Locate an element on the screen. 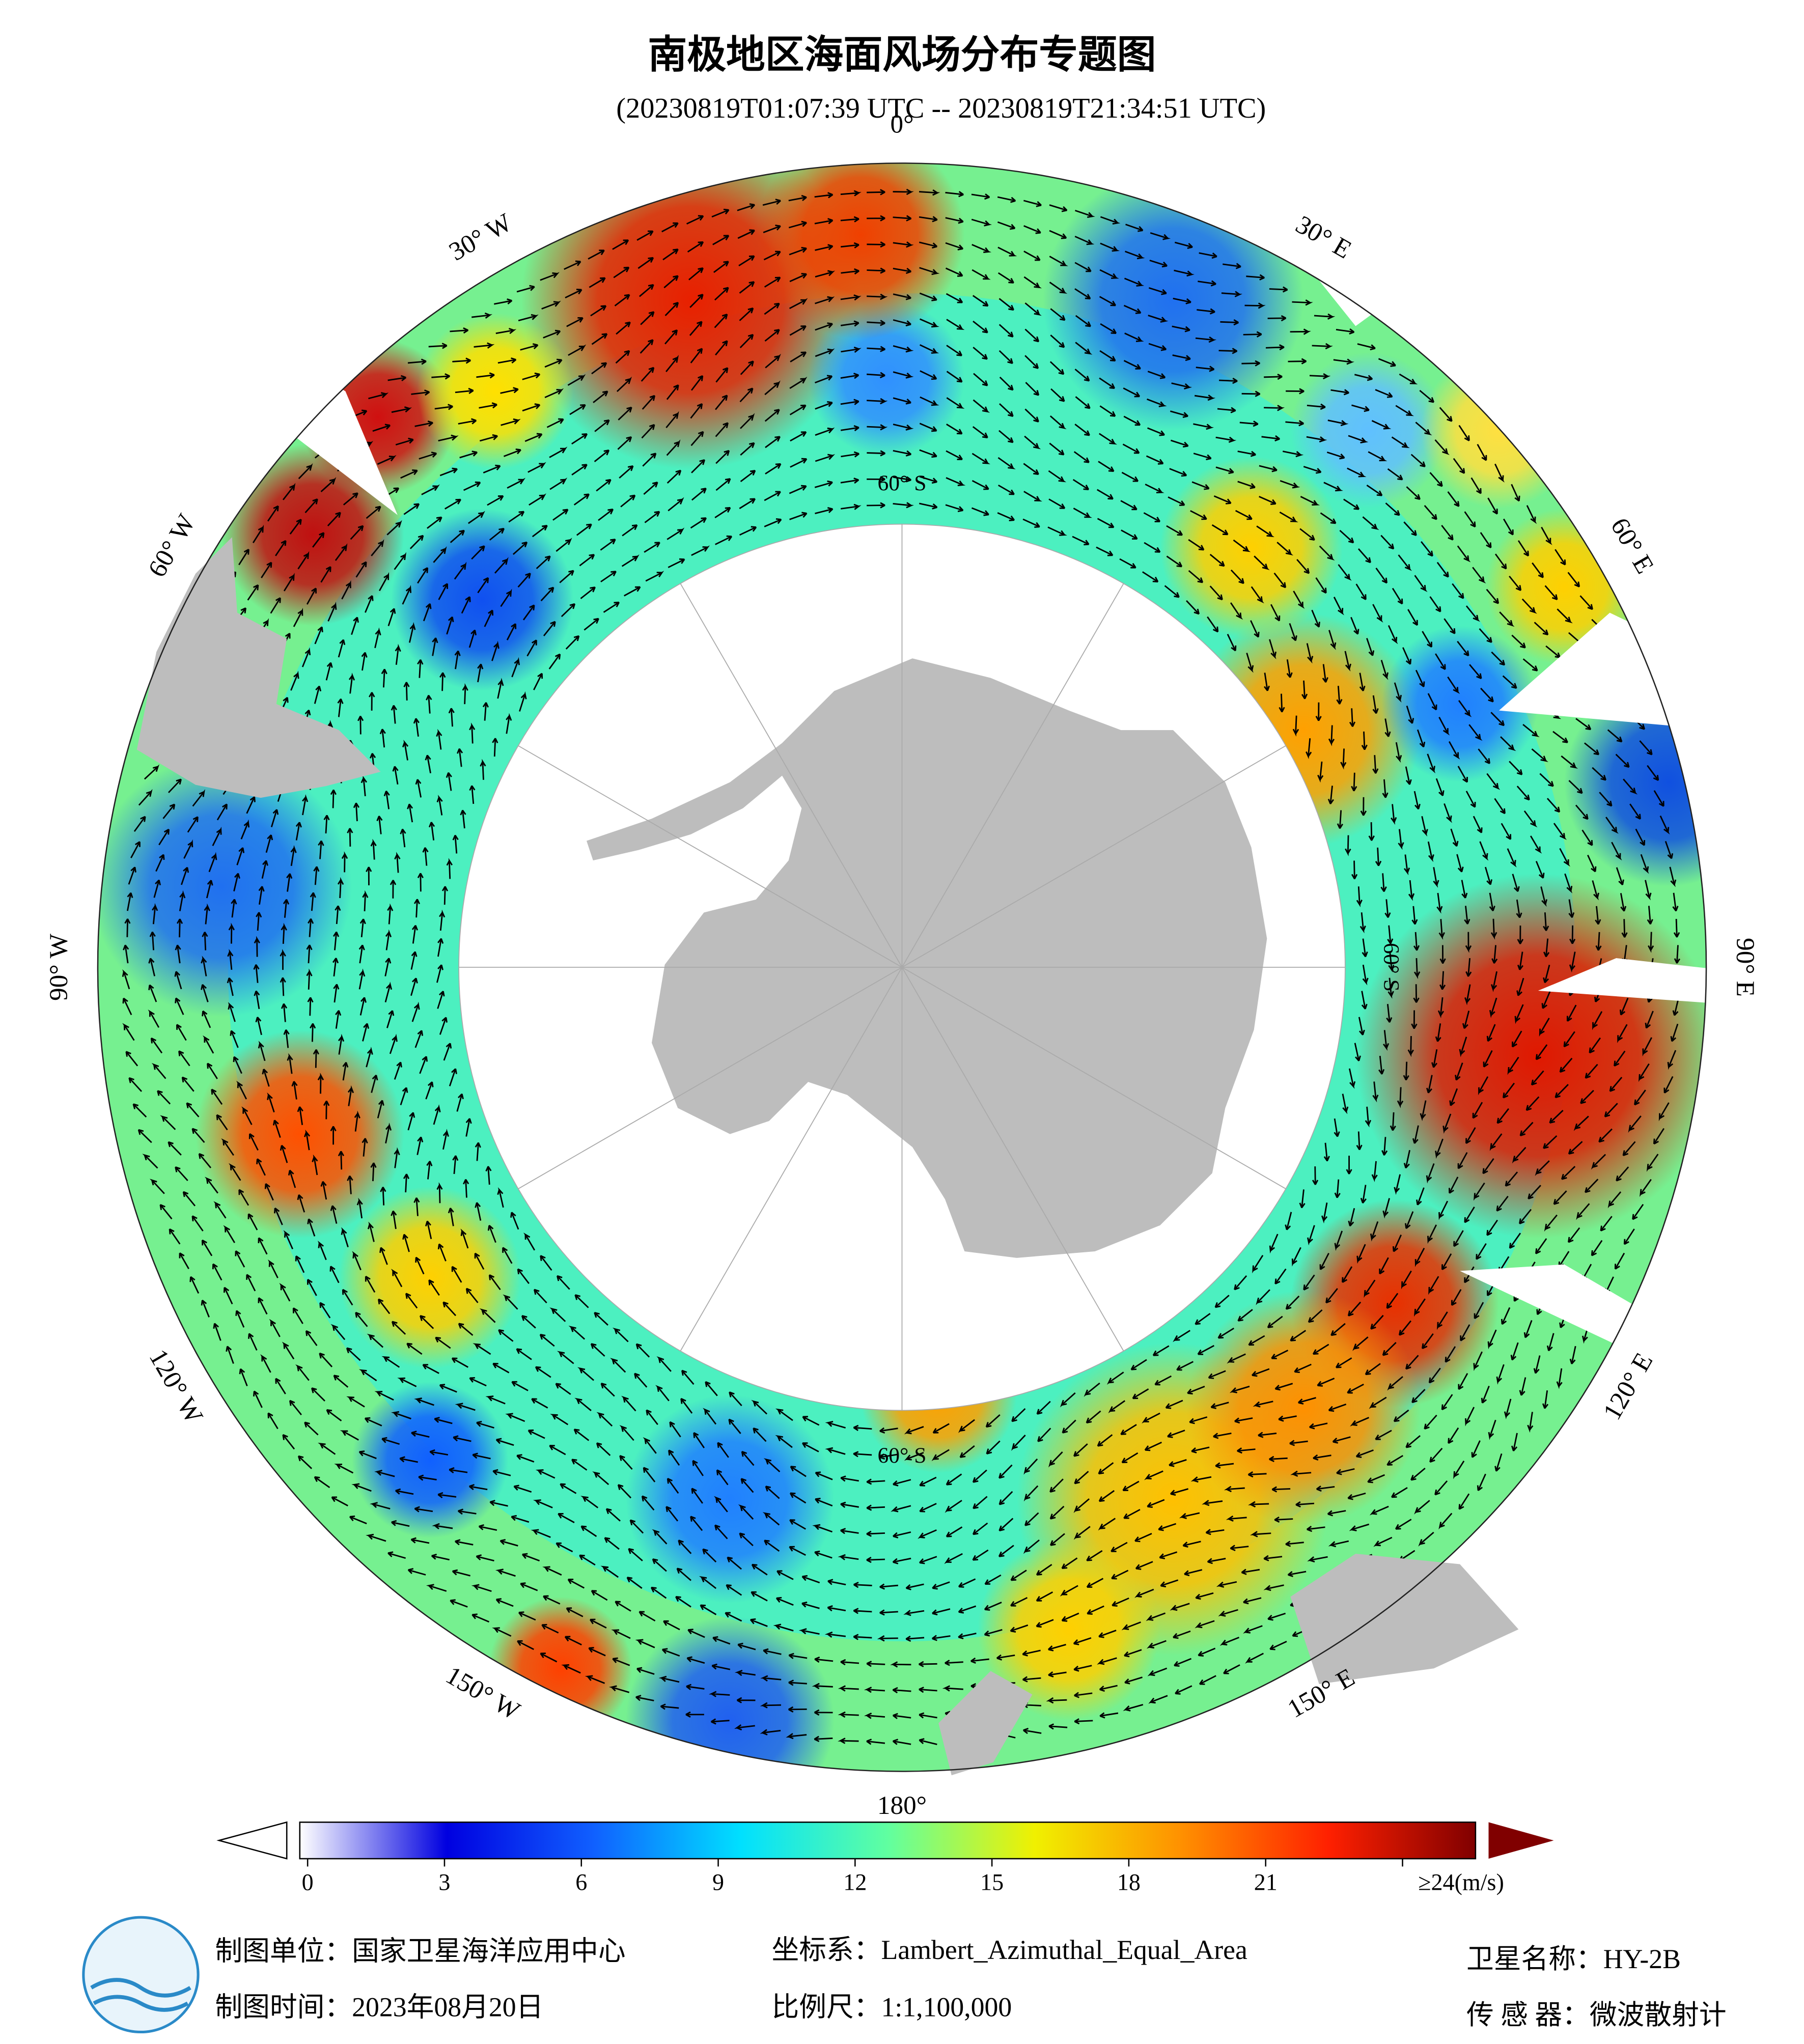 This screenshot has width=1804, height=2044. south-america is located at coordinates (258, 667).